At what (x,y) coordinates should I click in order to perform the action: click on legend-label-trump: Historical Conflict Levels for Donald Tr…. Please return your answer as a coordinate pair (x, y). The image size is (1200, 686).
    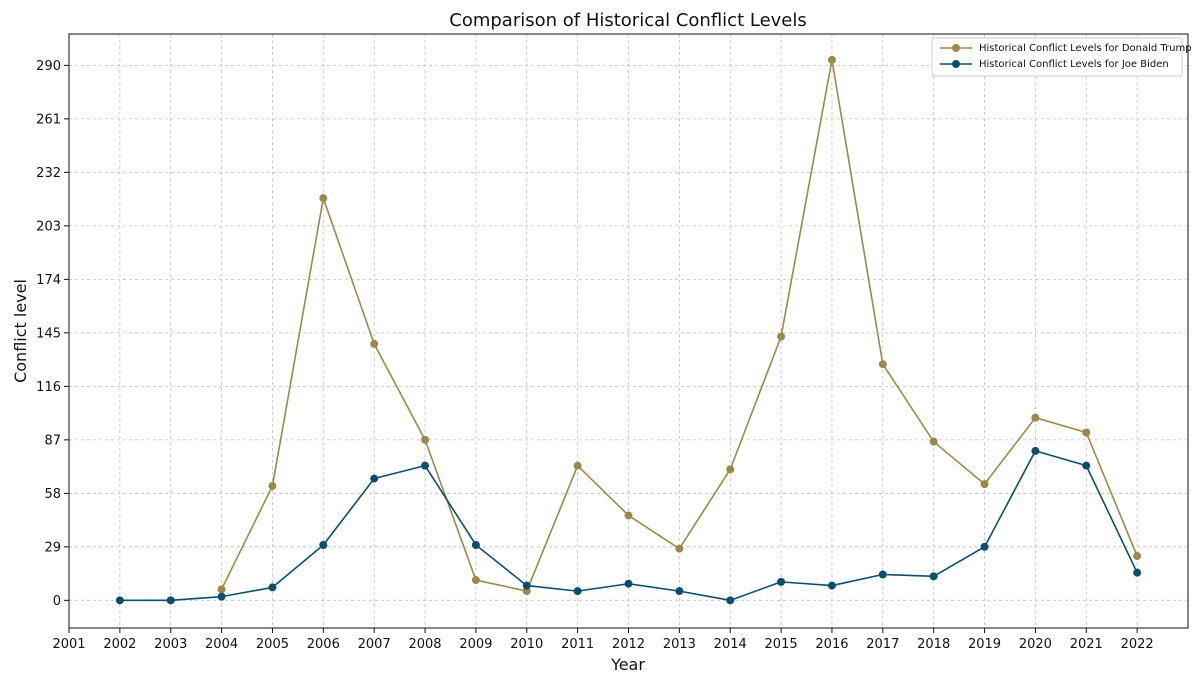
    Looking at the image, I should click on (1085, 48).